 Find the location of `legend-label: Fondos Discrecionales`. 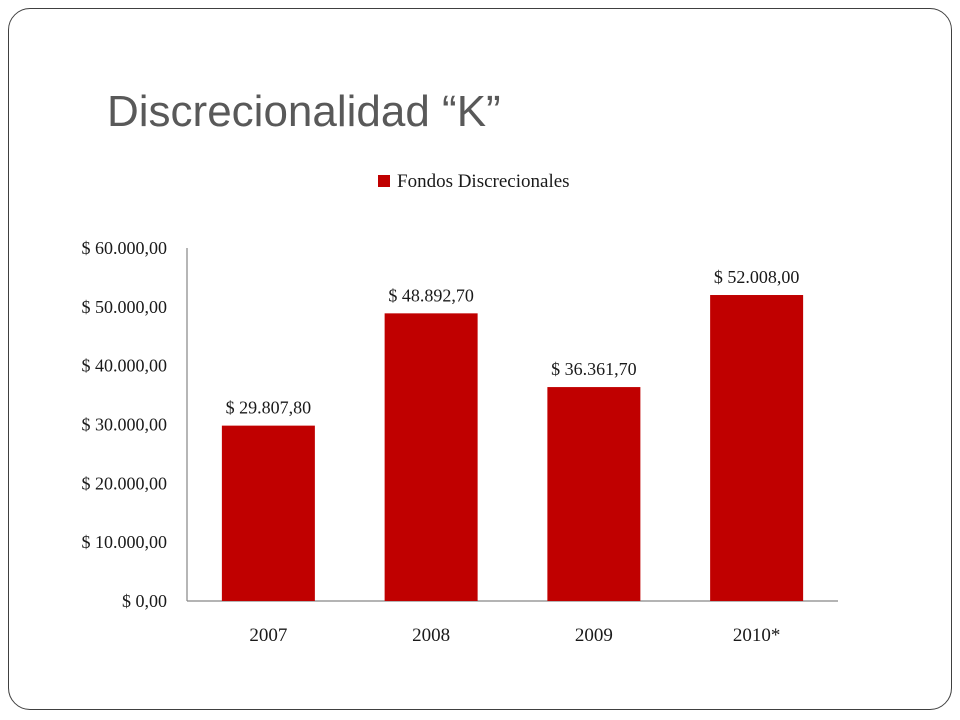

legend-label: Fondos Discrecionales is located at coordinates (483, 181).